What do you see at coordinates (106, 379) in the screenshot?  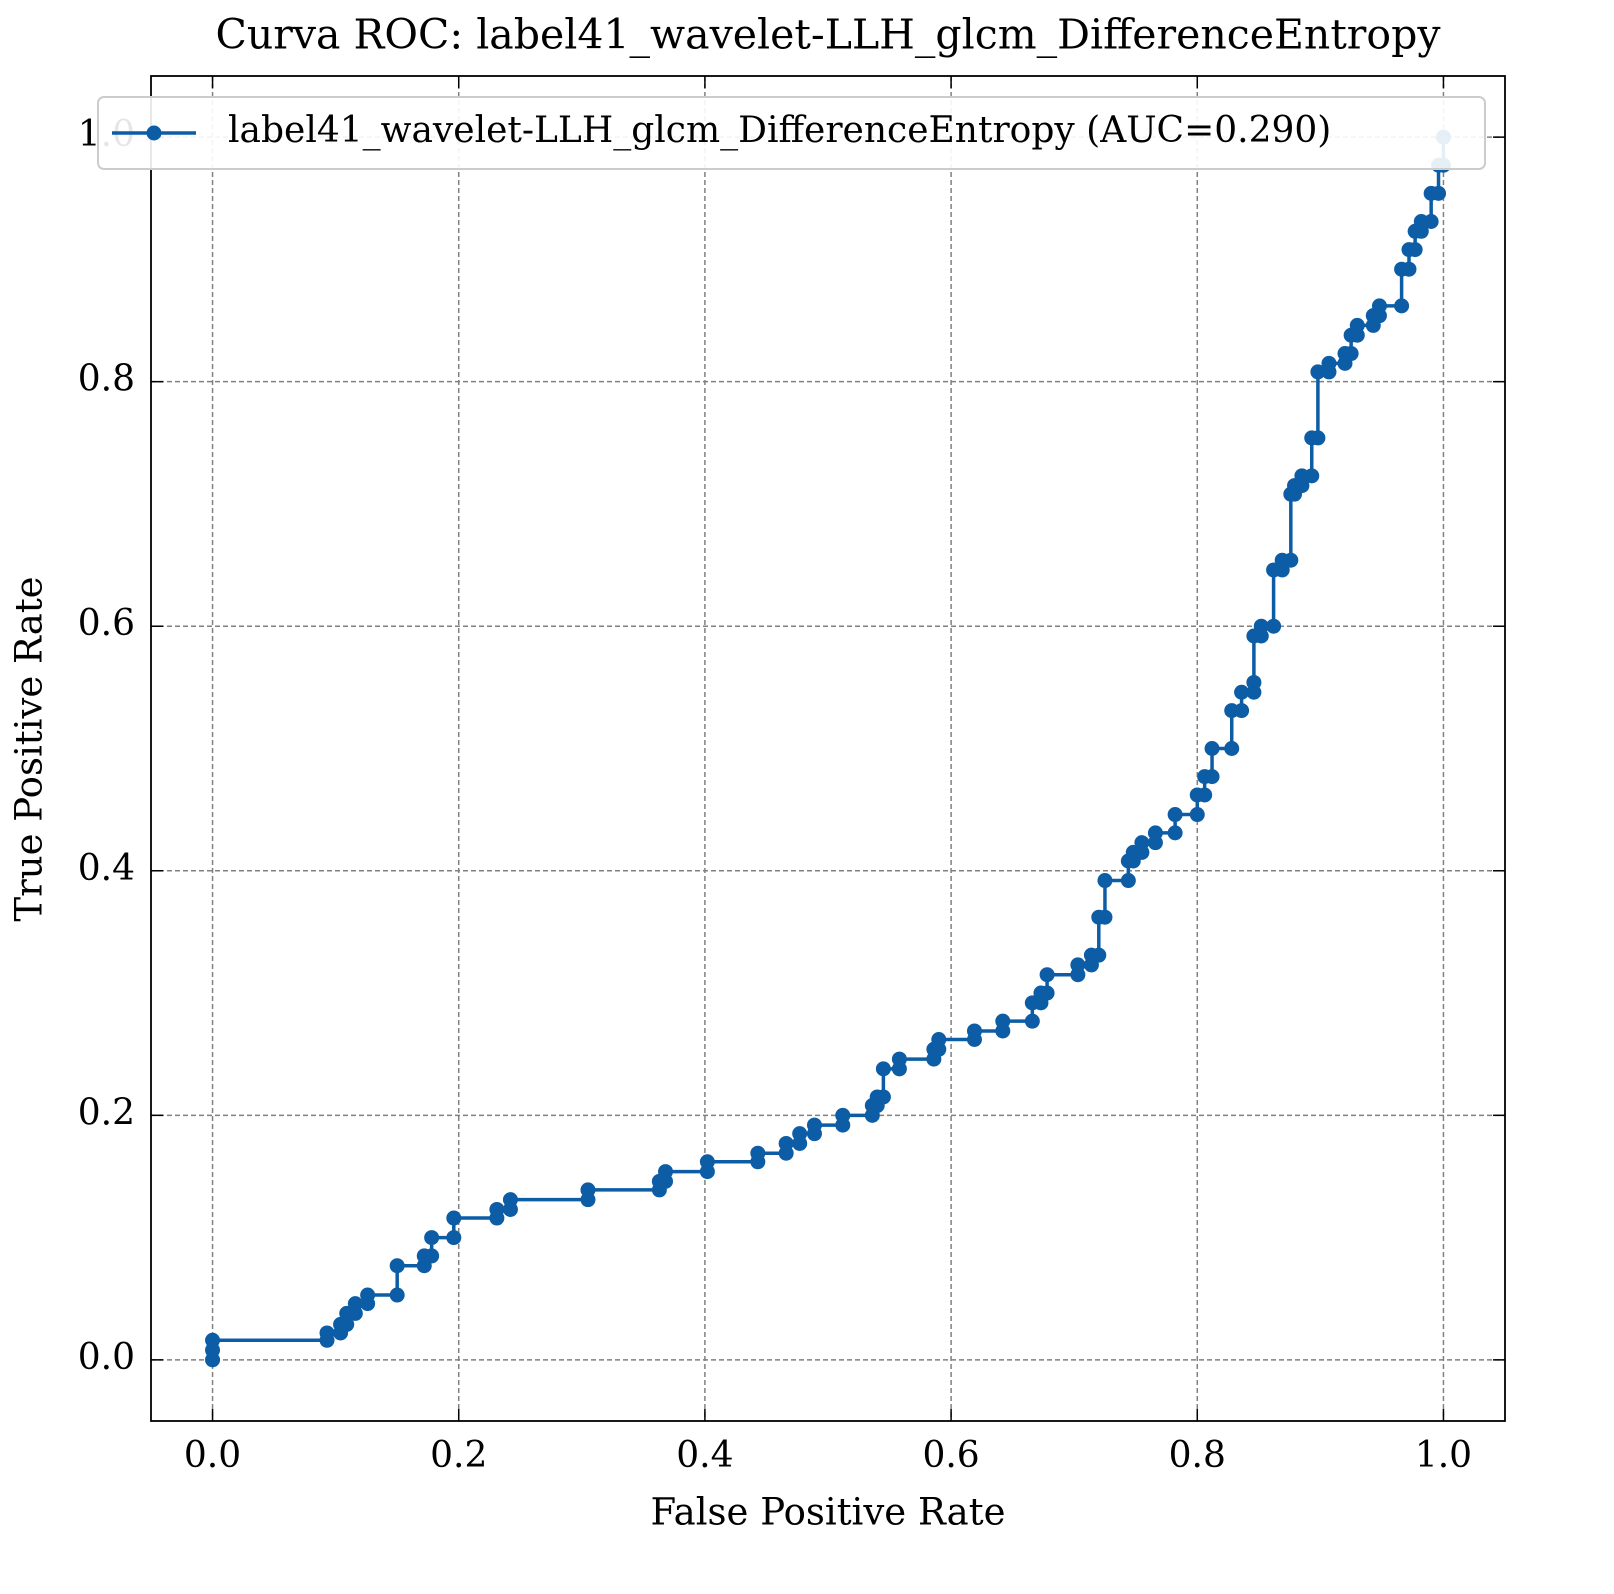 I see `y-tick-label: 0.8` at bounding box center [106, 379].